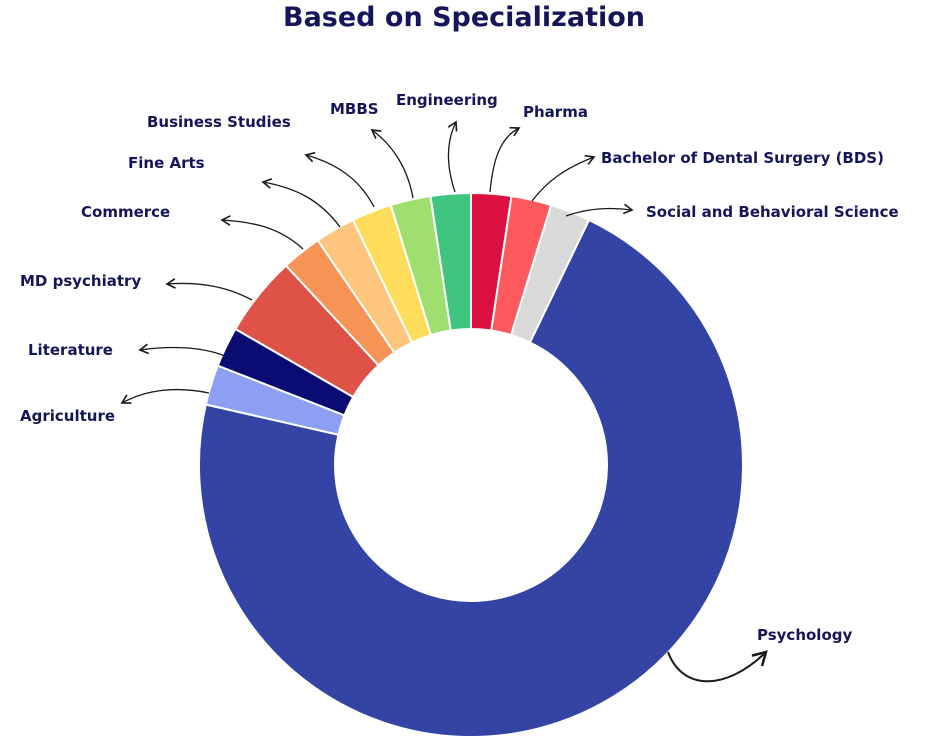 The height and width of the screenshot is (741, 928). Describe the element at coordinates (262, 232) in the screenshot. I see `label-arrow-commerce` at that location.